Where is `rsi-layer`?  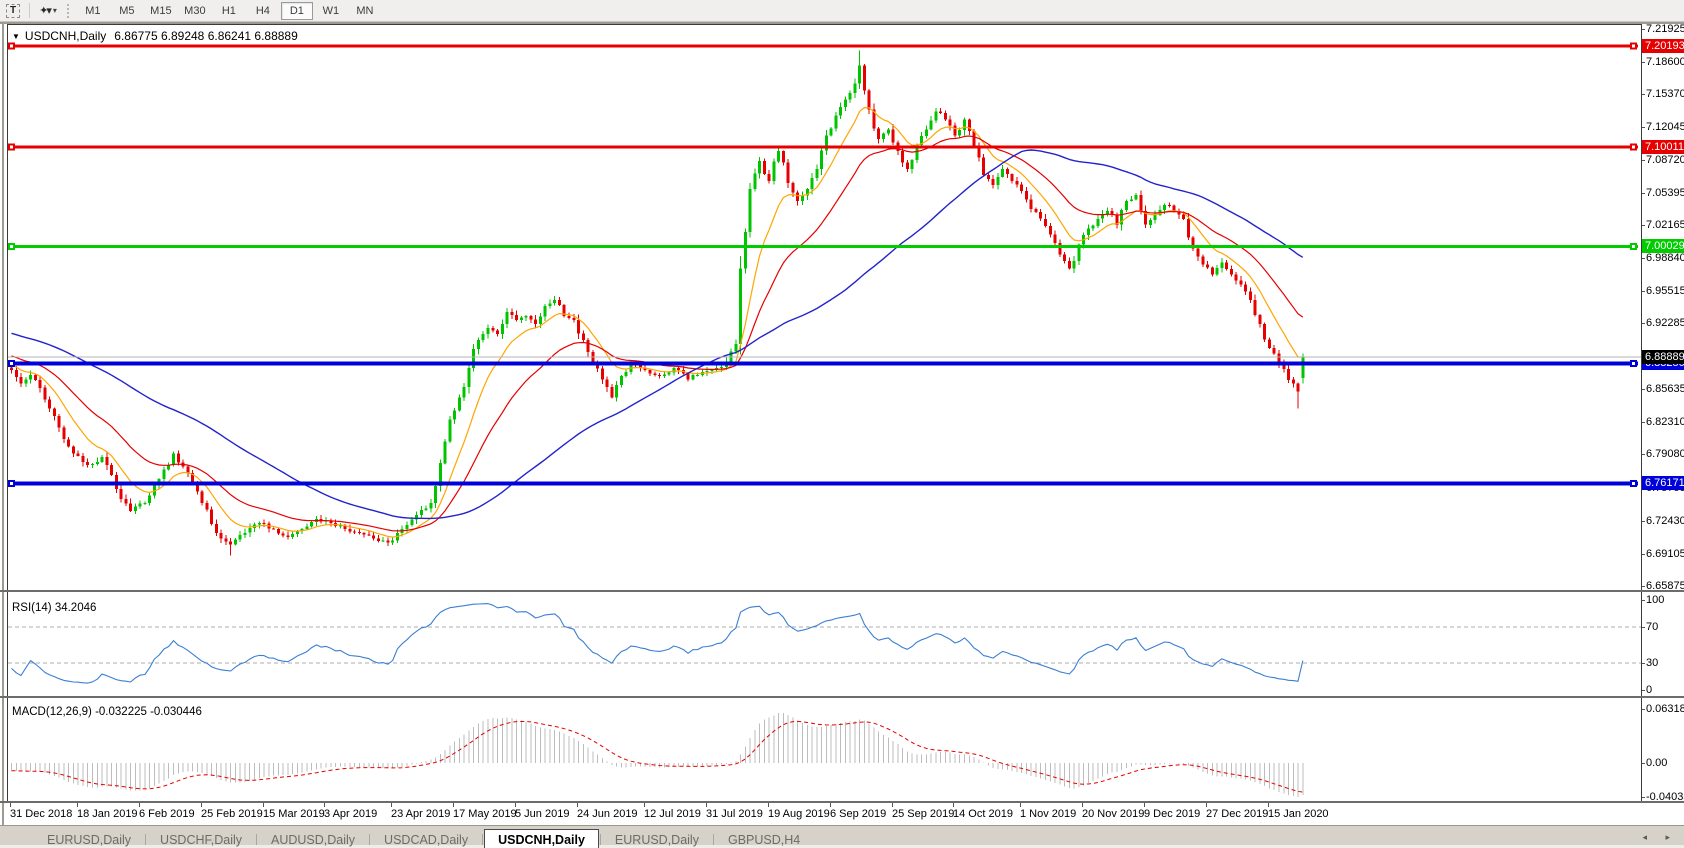 rsi-layer is located at coordinates (824, 643).